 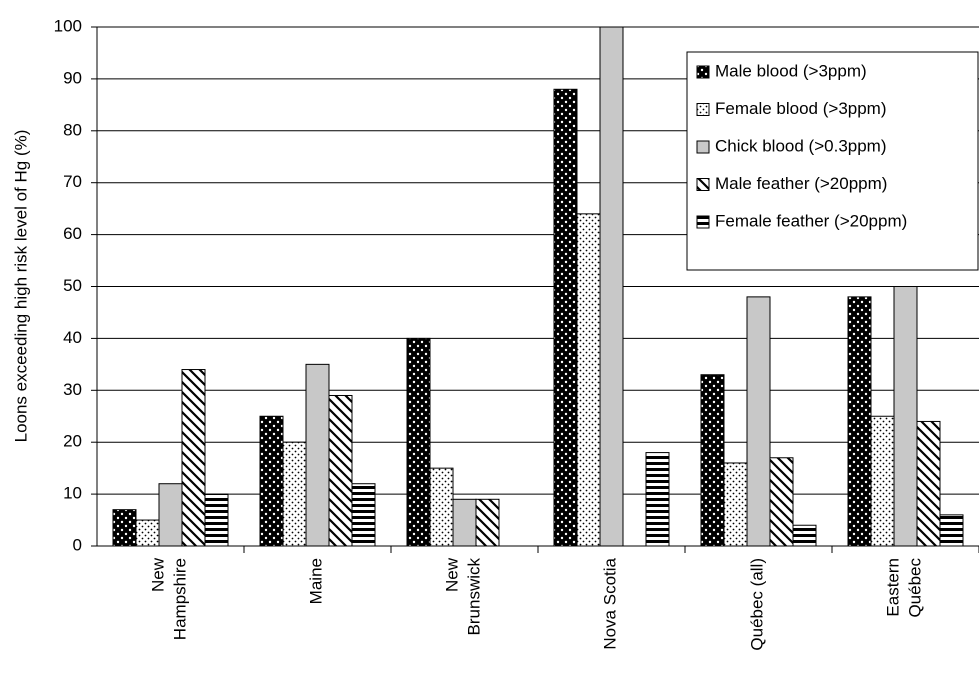 I want to click on y-tick-label: 10, so click(x=72, y=493).